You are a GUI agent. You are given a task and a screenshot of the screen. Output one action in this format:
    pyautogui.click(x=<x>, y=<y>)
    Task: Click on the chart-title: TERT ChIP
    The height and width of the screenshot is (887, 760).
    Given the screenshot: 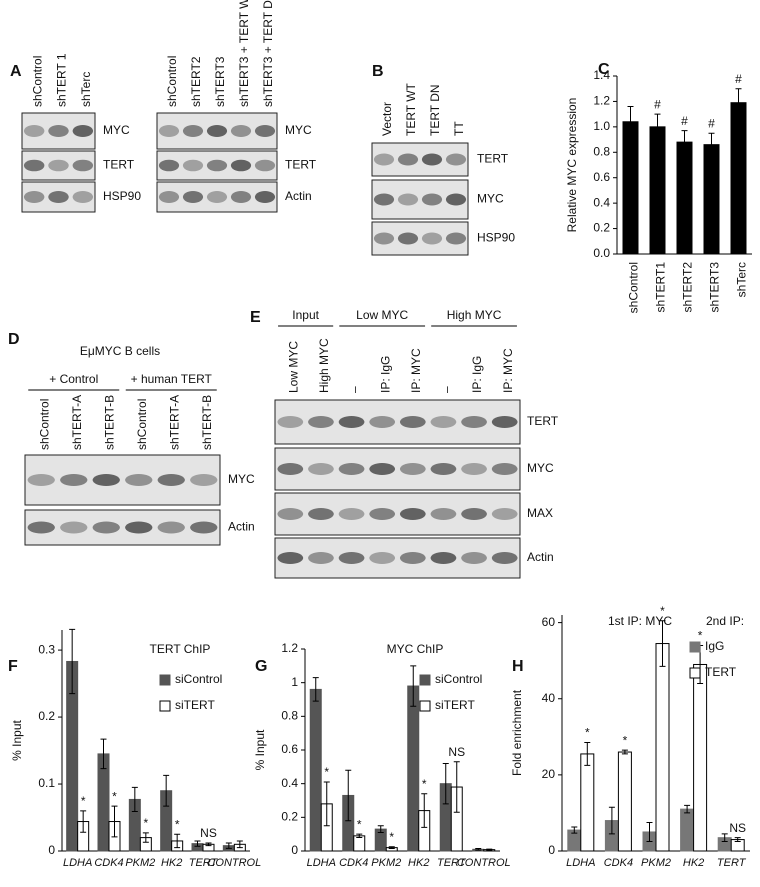 What is the action you would take?
    pyautogui.click(x=180, y=649)
    